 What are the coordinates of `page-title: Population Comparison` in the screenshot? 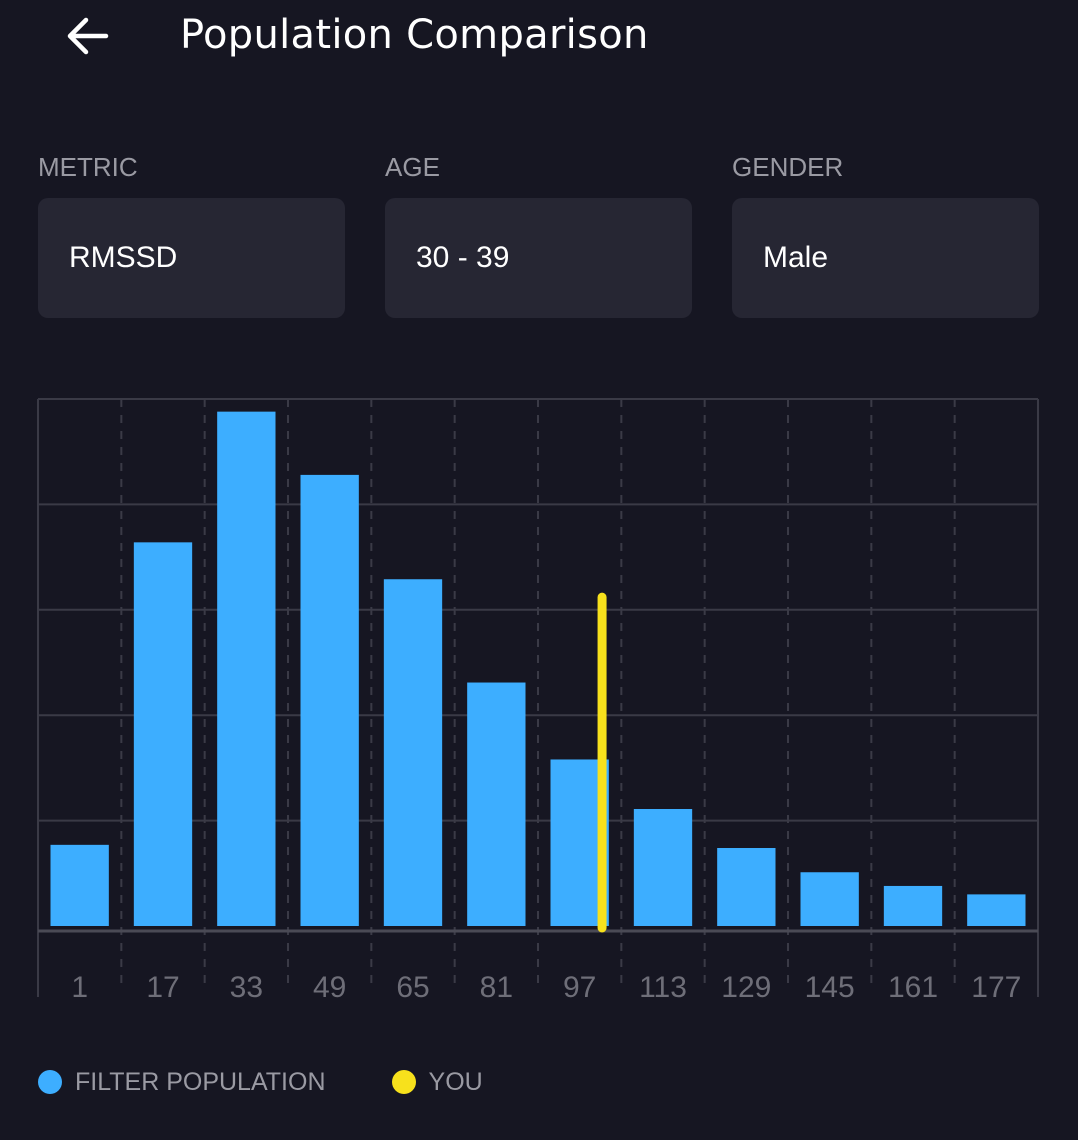 It's located at (414, 35).